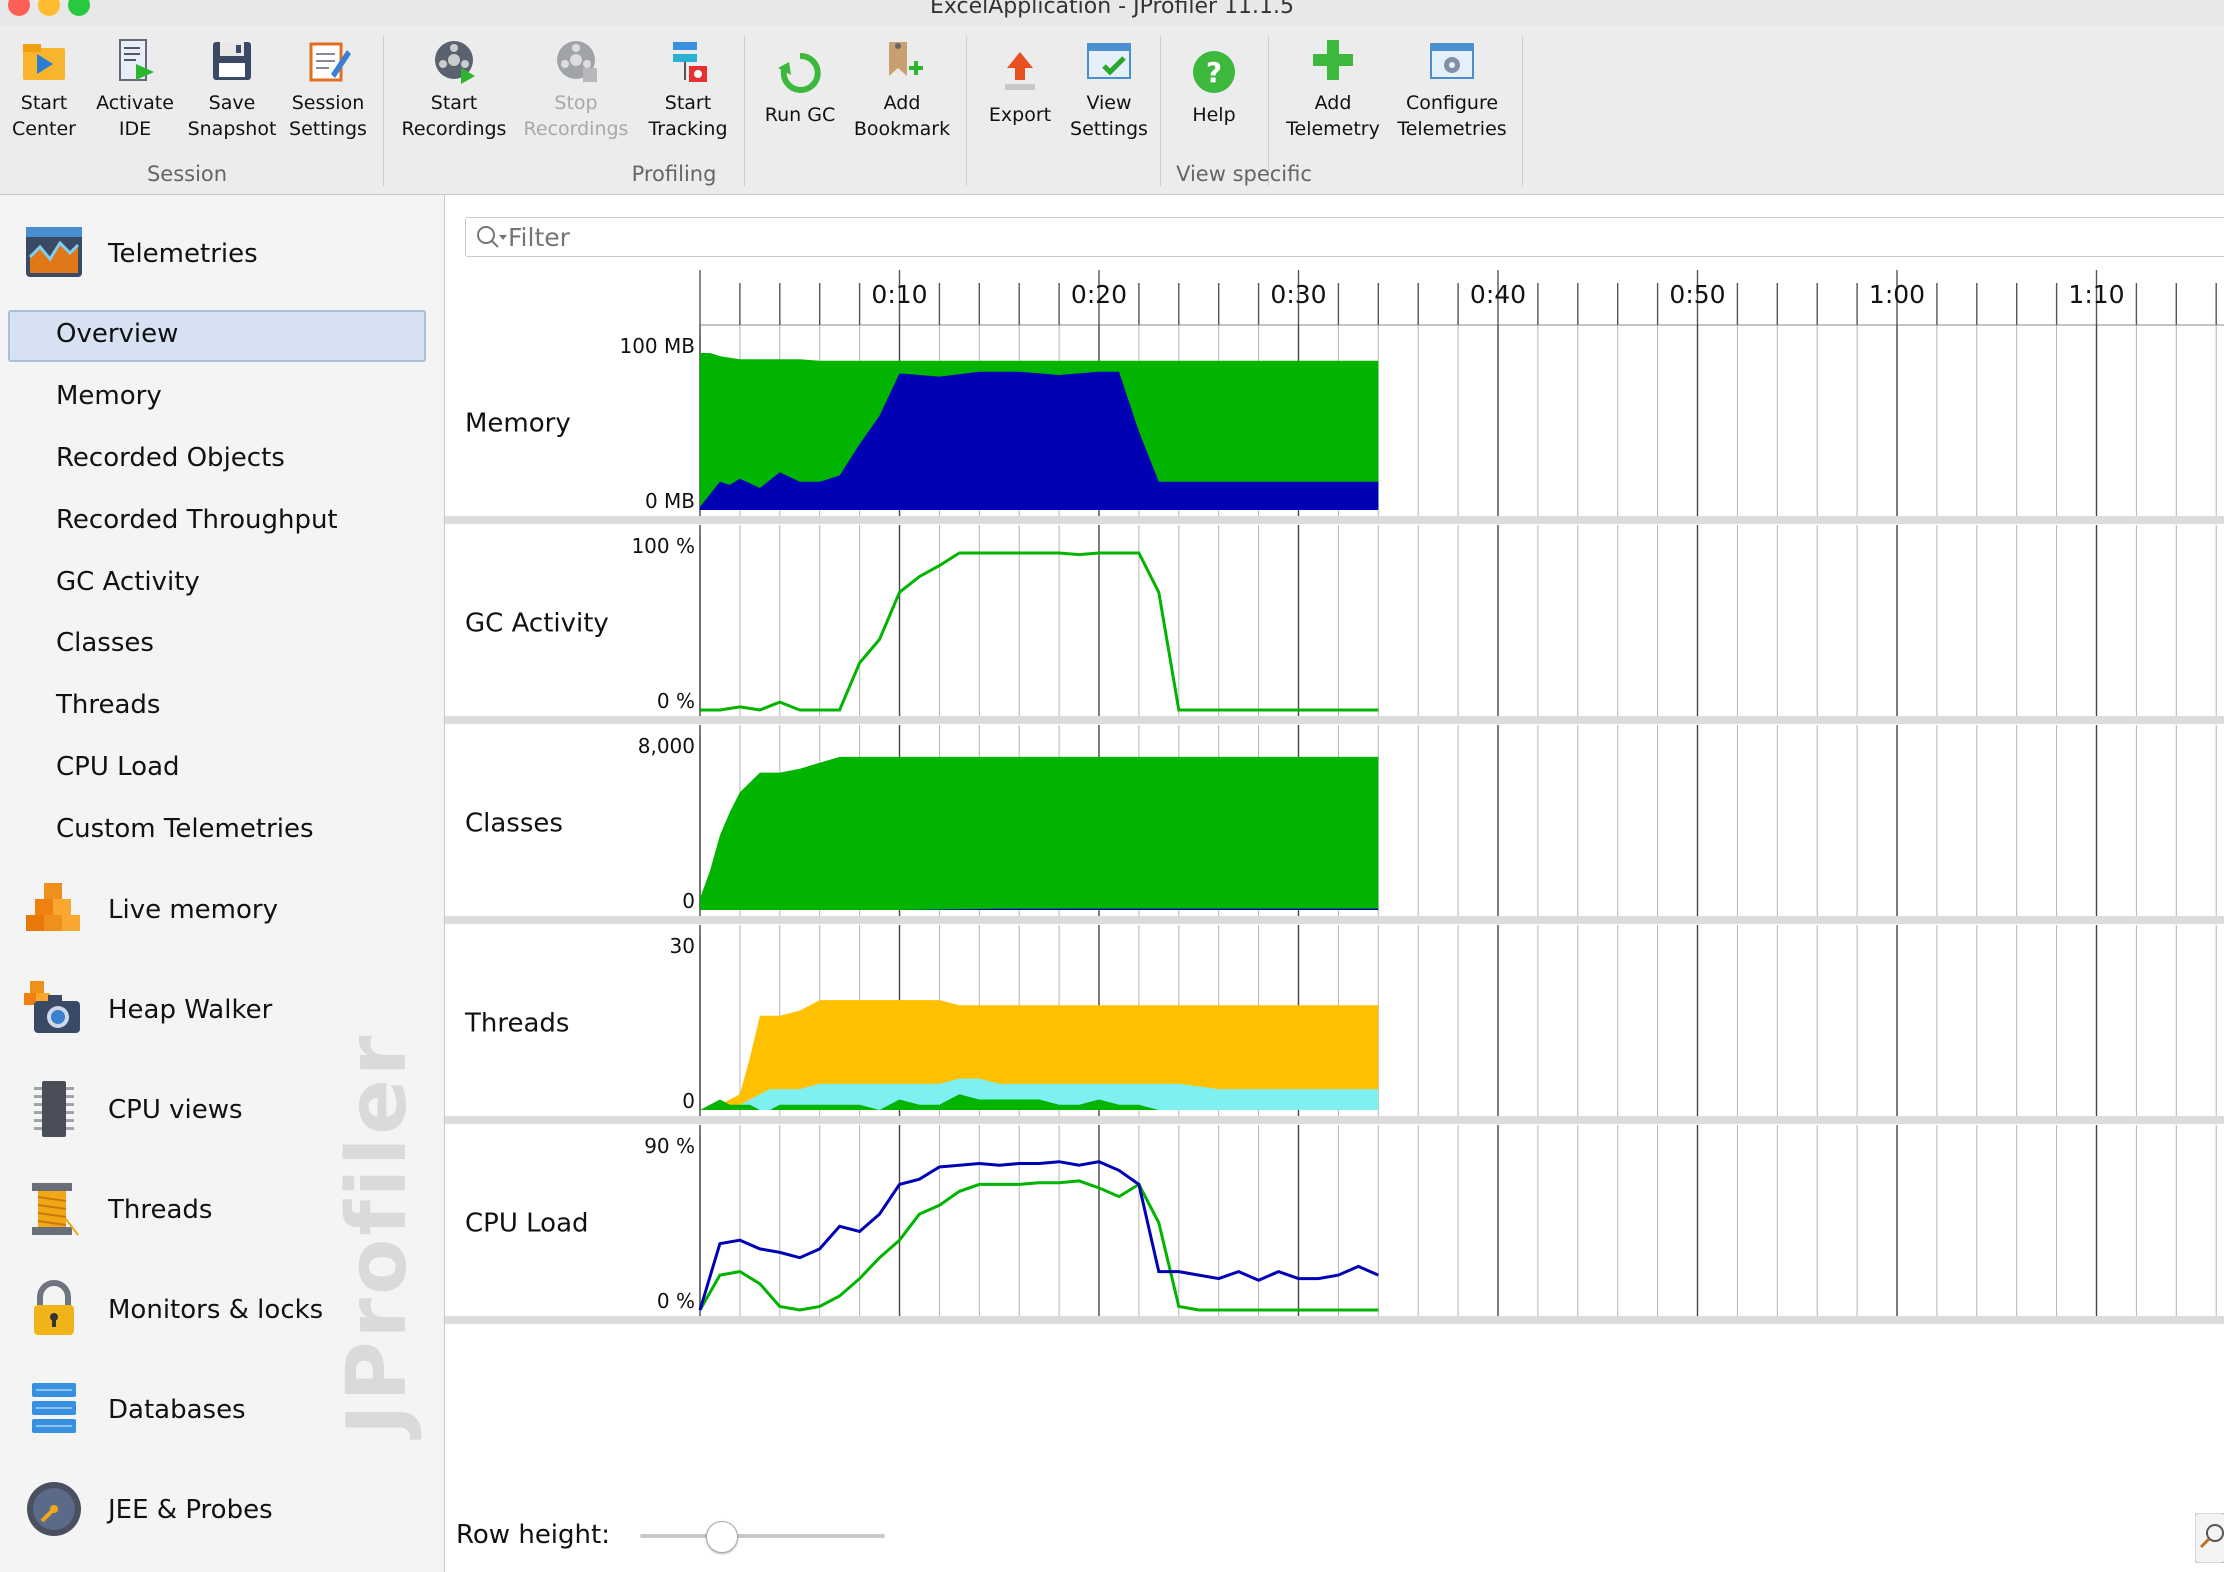  I want to click on stop-recordings-label: Stop, so click(576, 103).